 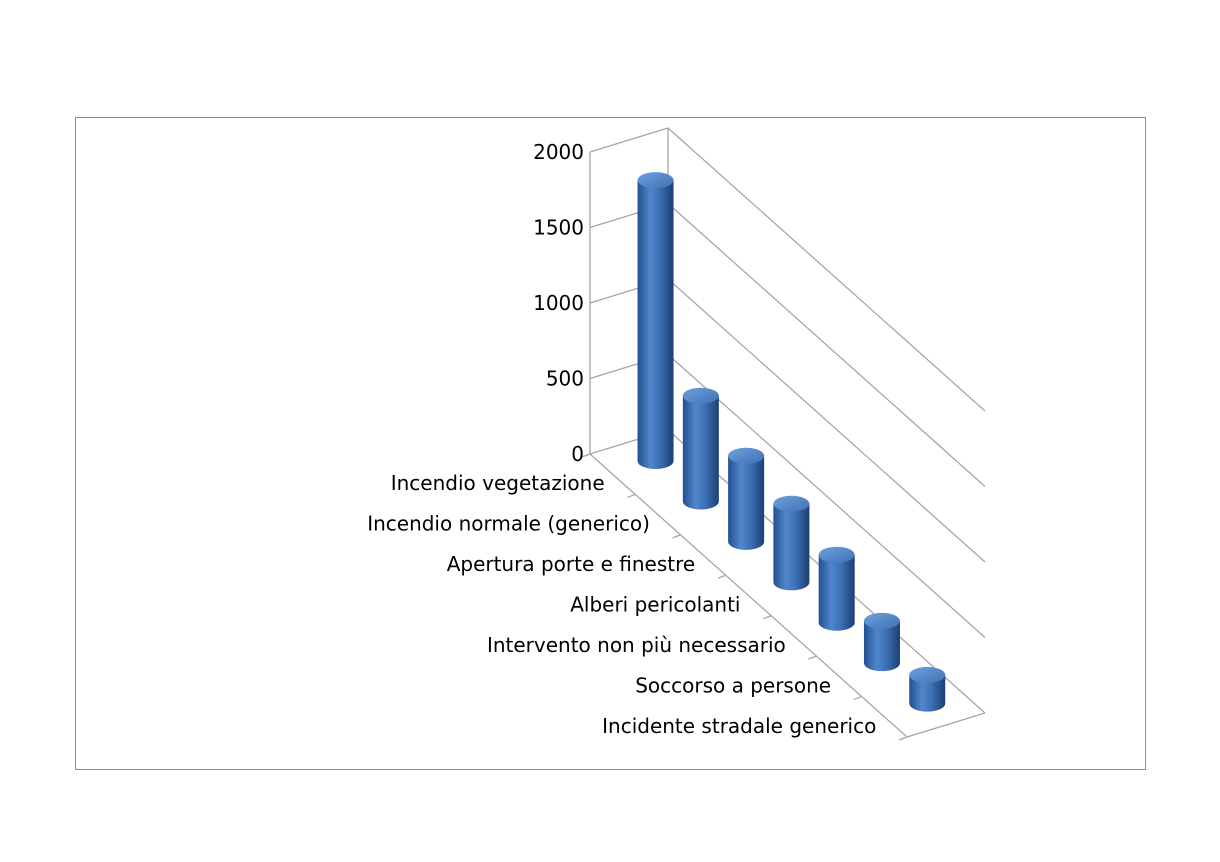 I want to click on x-category-label: Incendio normale (generico), so click(x=508, y=524).